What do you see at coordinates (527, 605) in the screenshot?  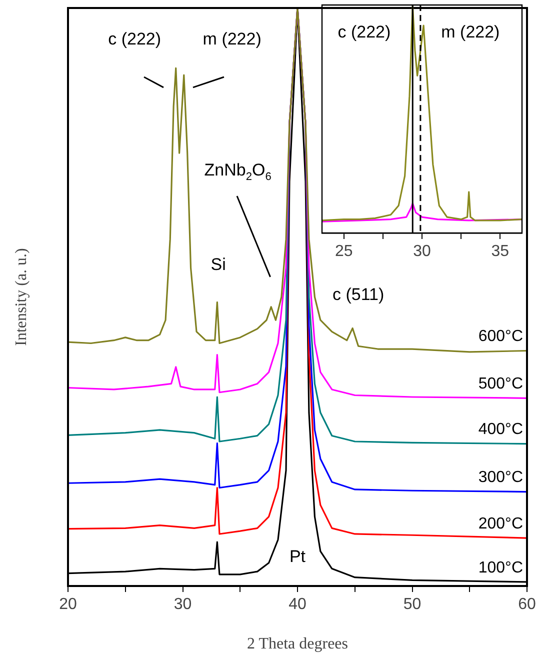 I see `x-tick-label: 60` at bounding box center [527, 605].